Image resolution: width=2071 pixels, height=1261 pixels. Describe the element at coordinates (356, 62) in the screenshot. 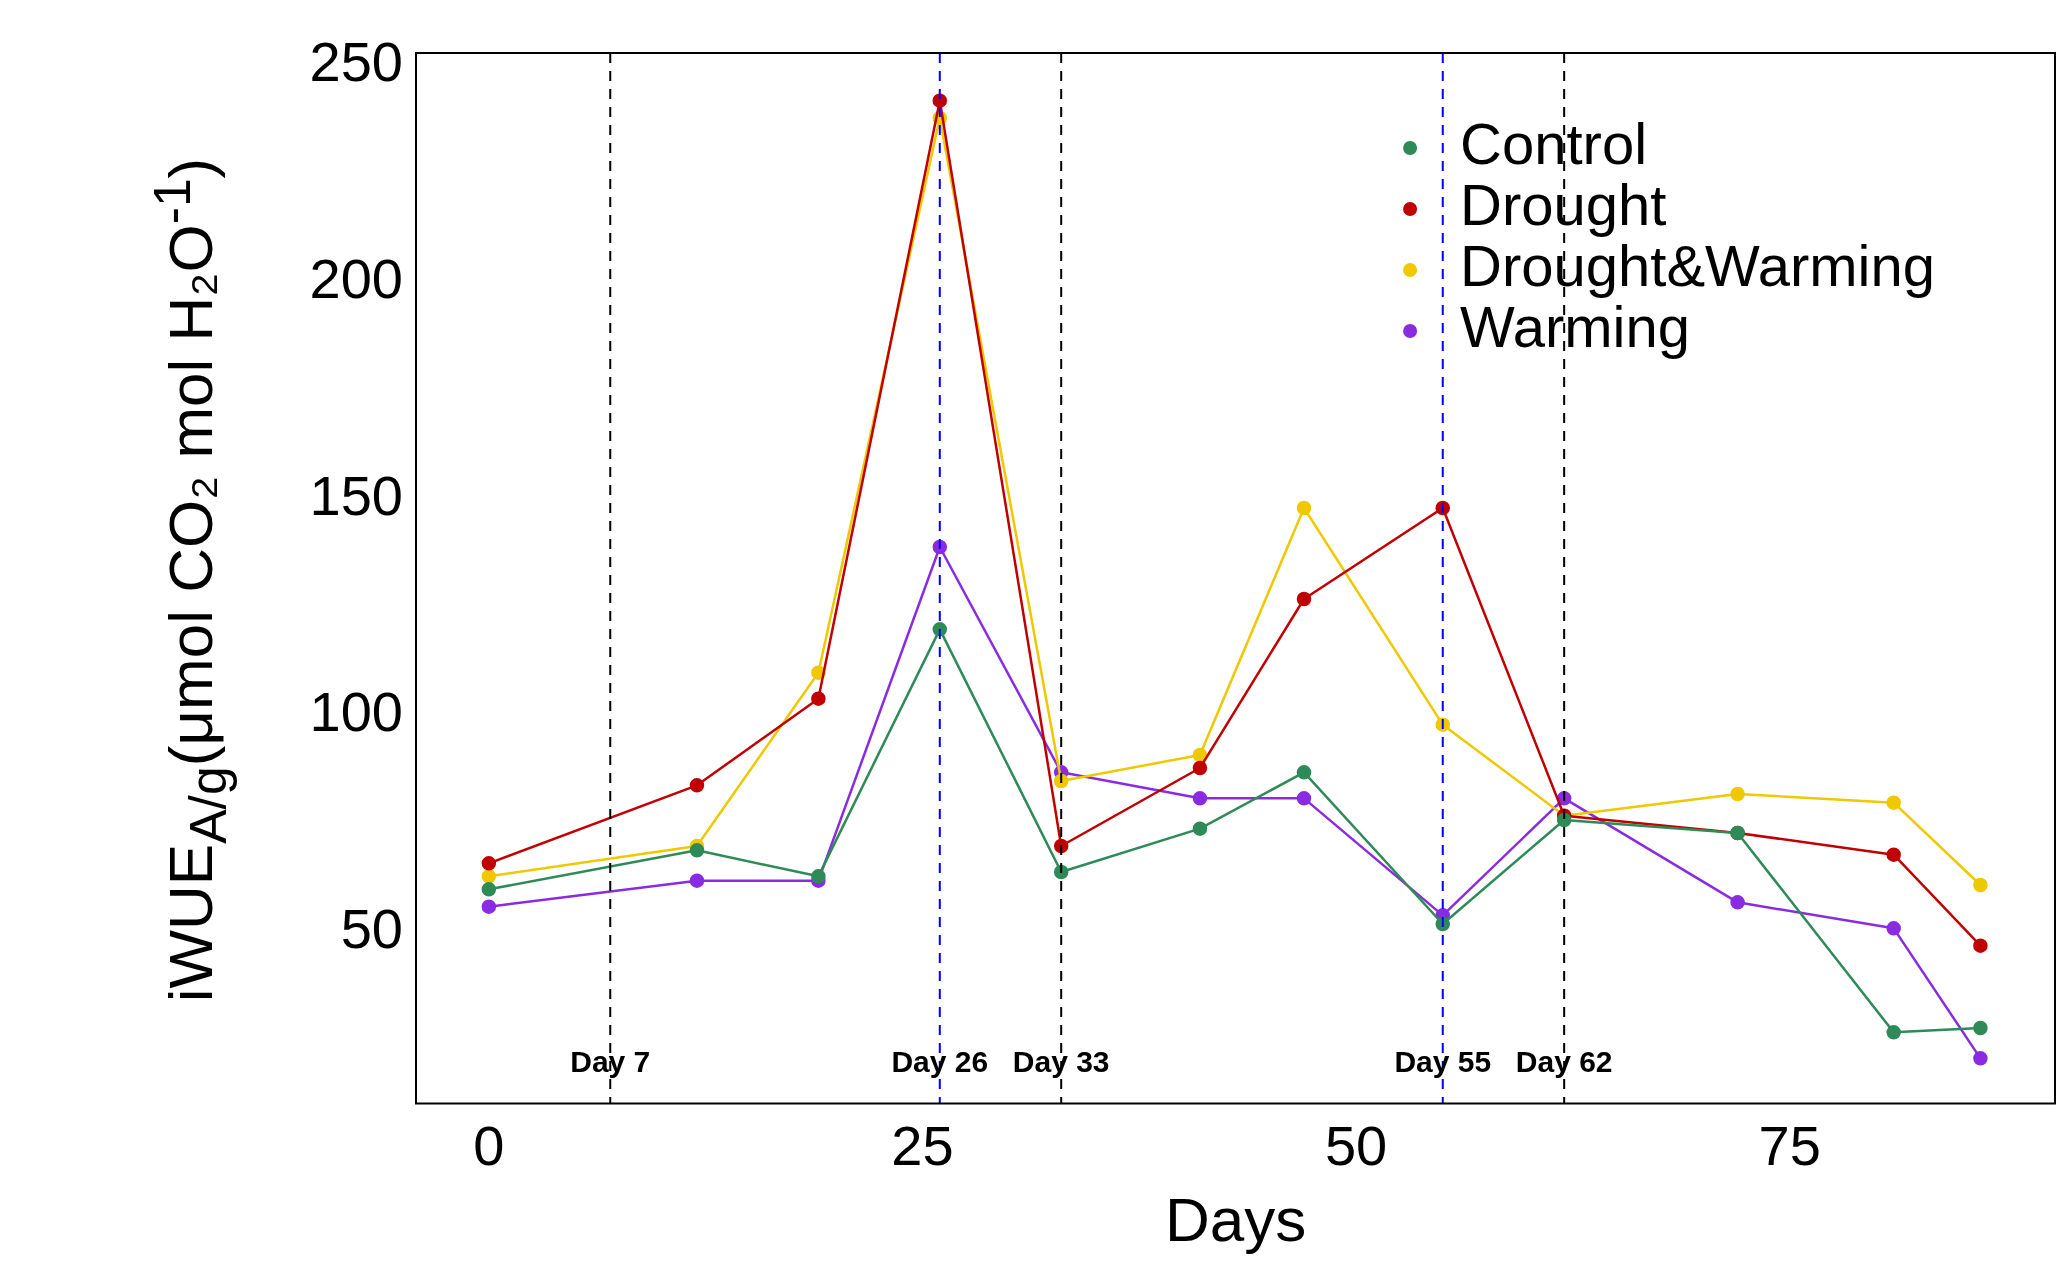

I see `y-tick-label: 250` at that location.